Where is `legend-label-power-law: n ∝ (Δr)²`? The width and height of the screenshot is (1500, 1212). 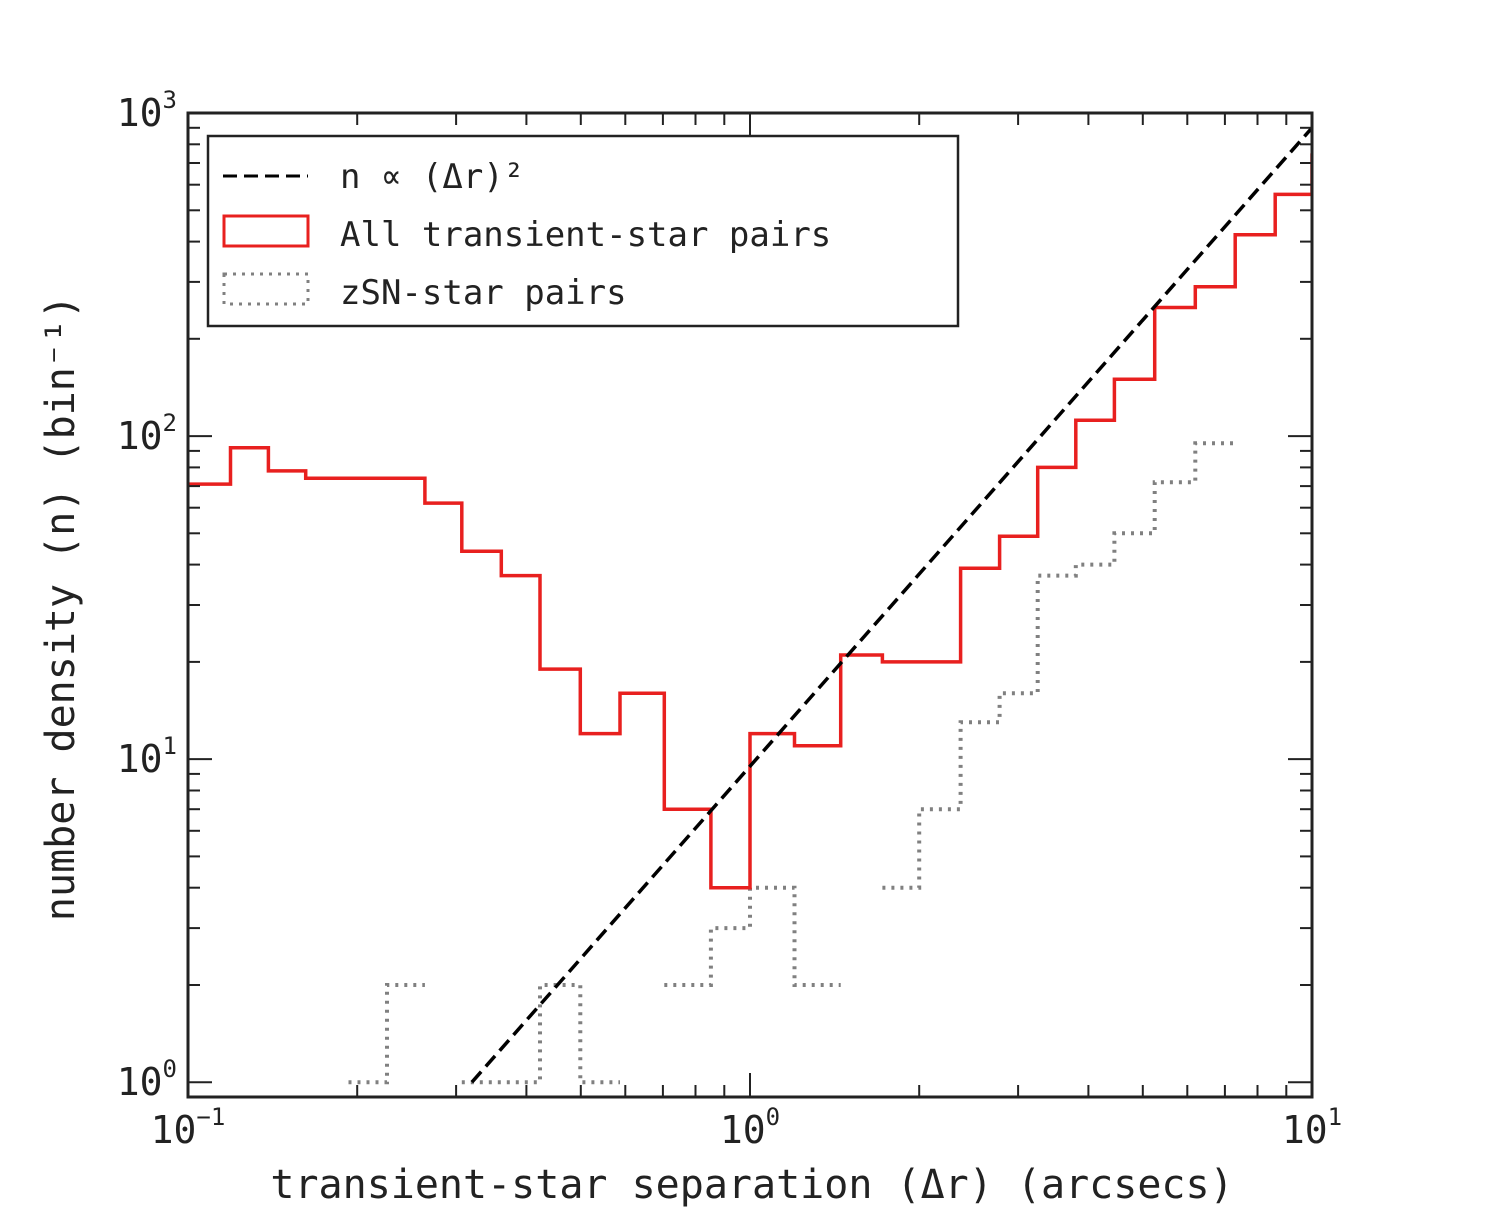 legend-label-power-law: n ∝ (Δr)² is located at coordinates (432, 177).